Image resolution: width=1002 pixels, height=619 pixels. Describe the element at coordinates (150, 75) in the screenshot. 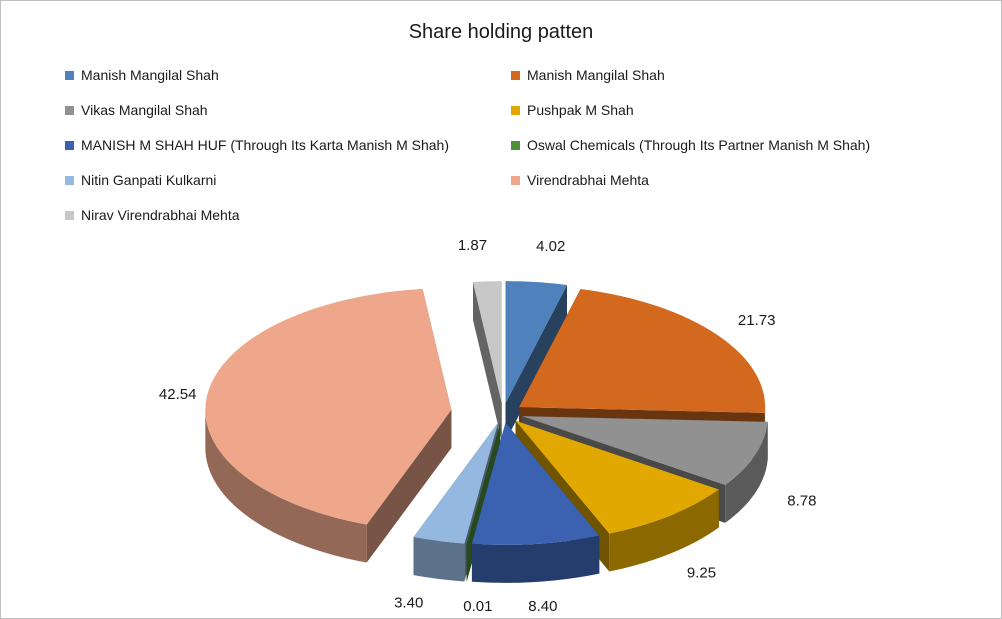

I see `legend-label-1: Manish Mangilal Shah` at that location.